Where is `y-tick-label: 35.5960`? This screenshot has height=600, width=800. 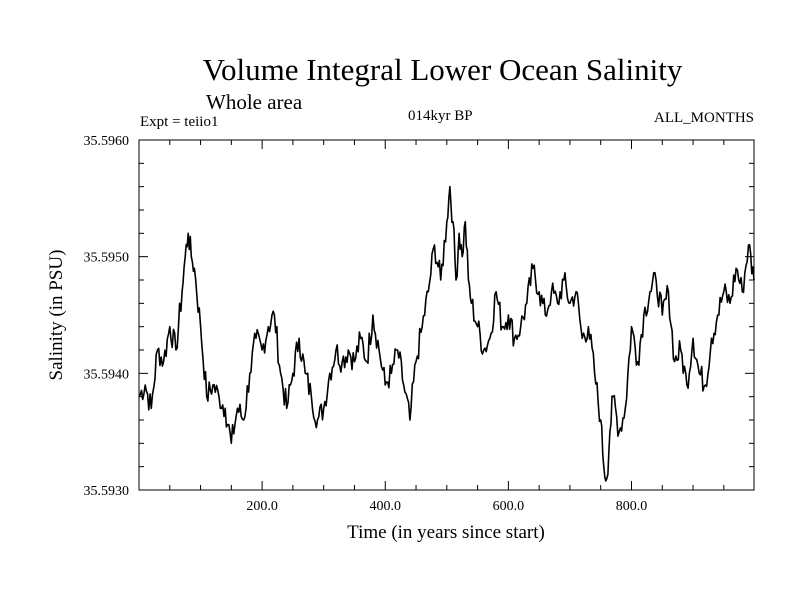
y-tick-label: 35.5960 is located at coordinates (107, 141).